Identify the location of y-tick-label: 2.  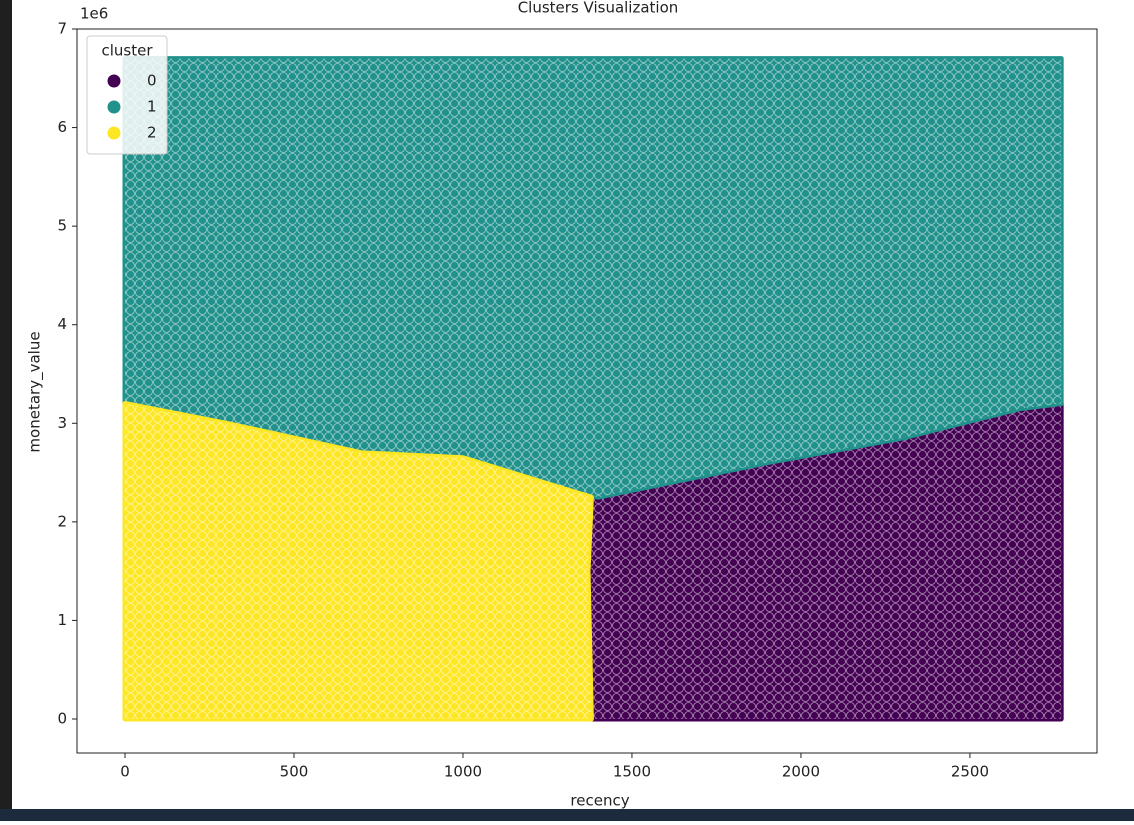
(62, 521).